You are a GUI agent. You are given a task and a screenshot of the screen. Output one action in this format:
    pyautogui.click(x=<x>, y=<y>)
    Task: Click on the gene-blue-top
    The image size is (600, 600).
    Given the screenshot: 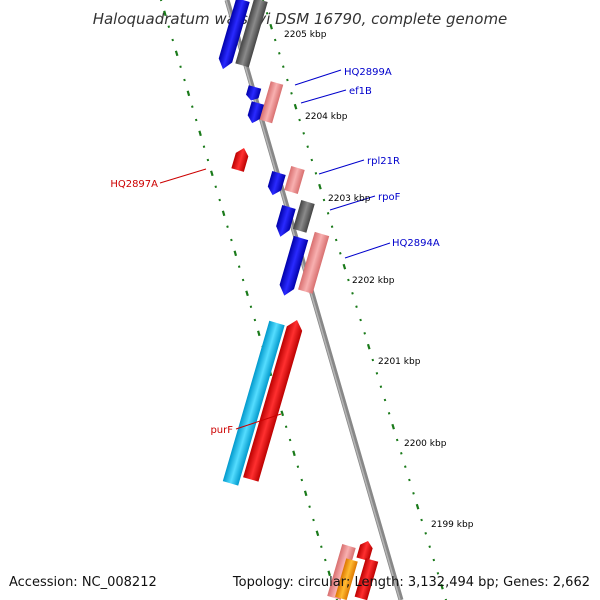 What is the action you would take?
    pyautogui.click(x=233, y=35)
    